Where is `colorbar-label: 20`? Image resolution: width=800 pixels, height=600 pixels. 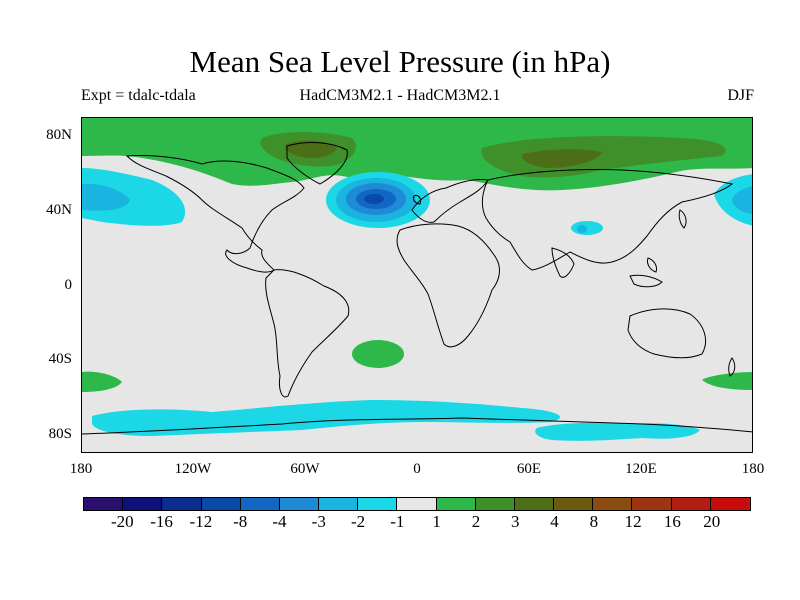
colorbar-label: 20 is located at coordinates (712, 521).